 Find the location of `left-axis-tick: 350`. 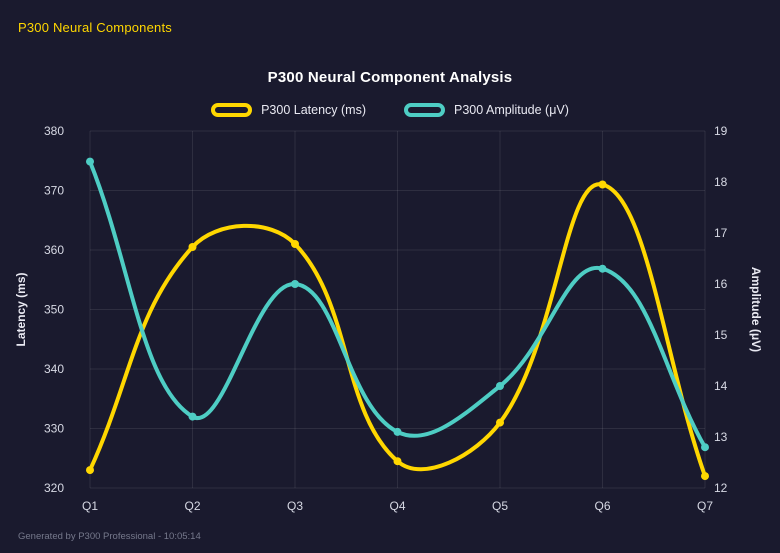

left-axis-tick: 350 is located at coordinates (54, 310).